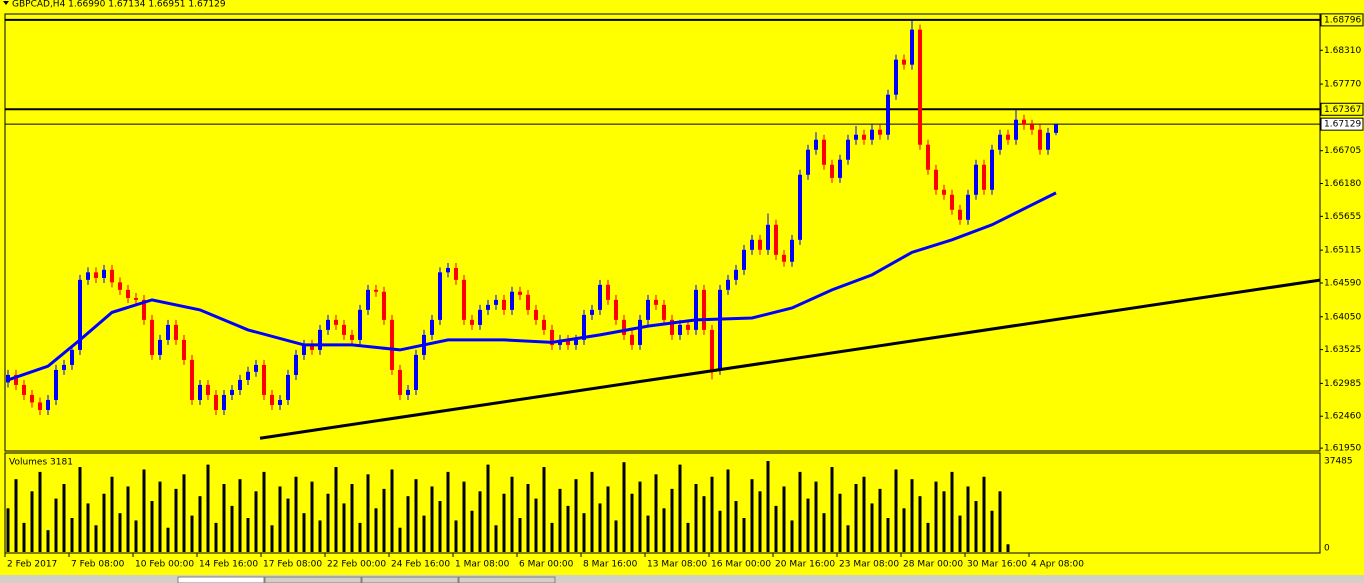 The width and height of the screenshot is (1364, 583). What do you see at coordinates (41, 463) in the screenshot?
I see `volume-title: Volumes 3181` at bounding box center [41, 463].